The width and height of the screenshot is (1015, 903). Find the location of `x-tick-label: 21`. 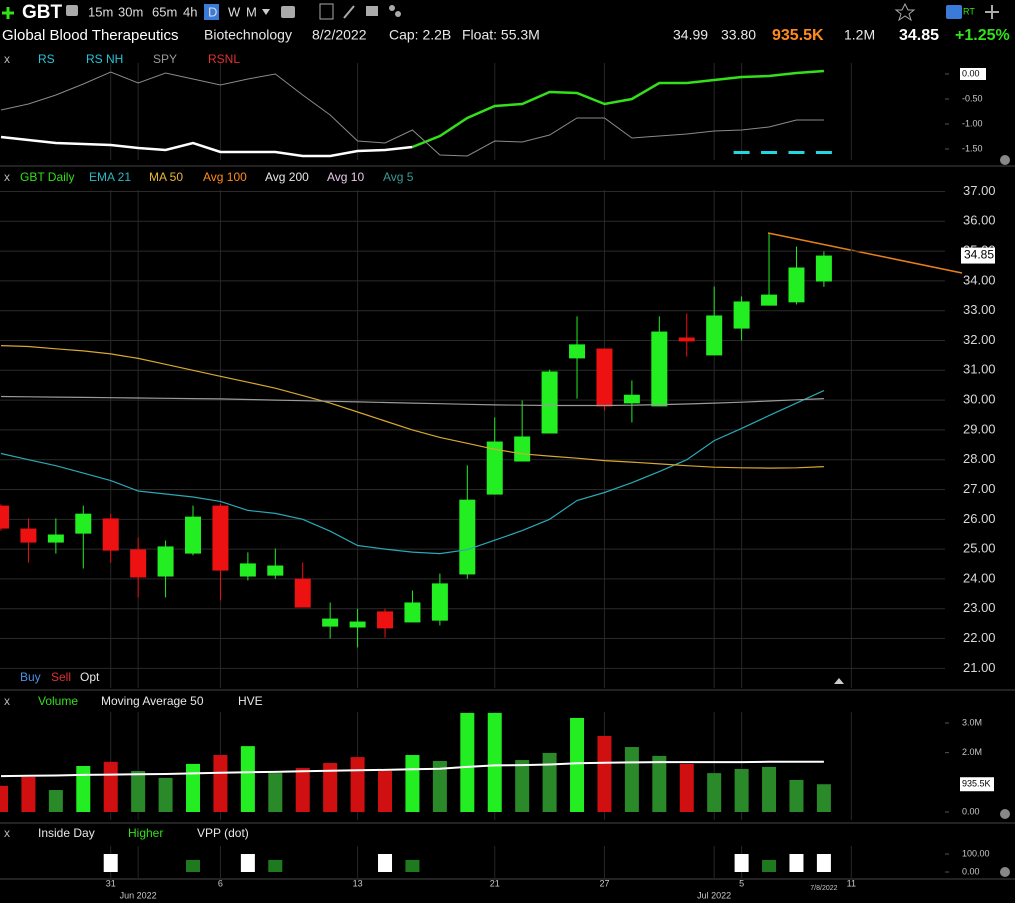

x-tick-label: 21 is located at coordinates (495, 883).